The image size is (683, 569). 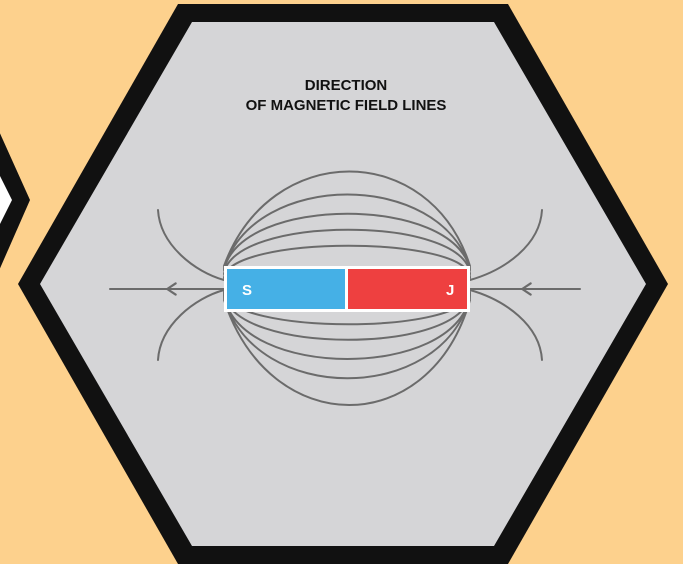 What do you see at coordinates (407, 289) in the screenshot?
I see `magnet-pole-j` at bounding box center [407, 289].